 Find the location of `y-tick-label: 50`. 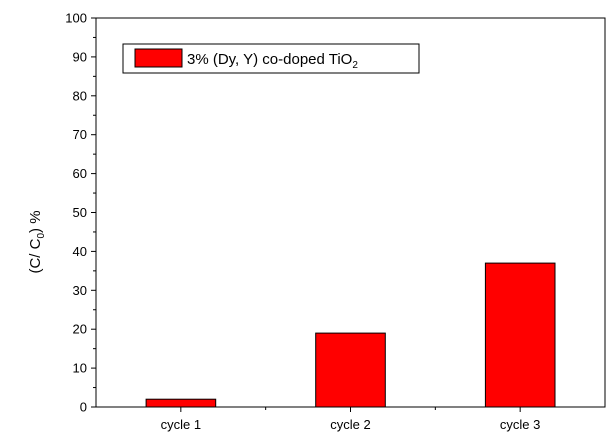

y-tick-label: 50 is located at coordinates (80, 212).